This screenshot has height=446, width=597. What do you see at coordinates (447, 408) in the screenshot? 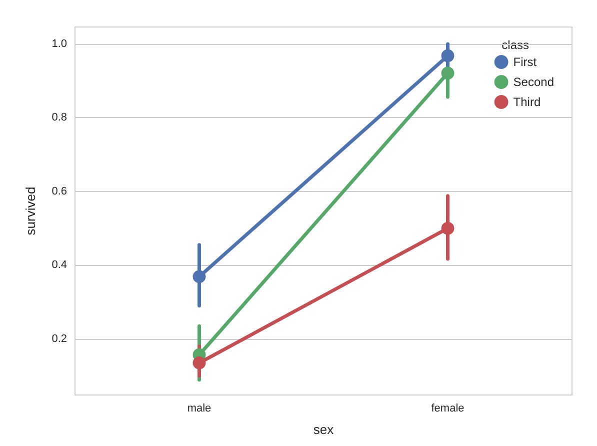
I see `x-tick-label: female` at bounding box center [447, 408].